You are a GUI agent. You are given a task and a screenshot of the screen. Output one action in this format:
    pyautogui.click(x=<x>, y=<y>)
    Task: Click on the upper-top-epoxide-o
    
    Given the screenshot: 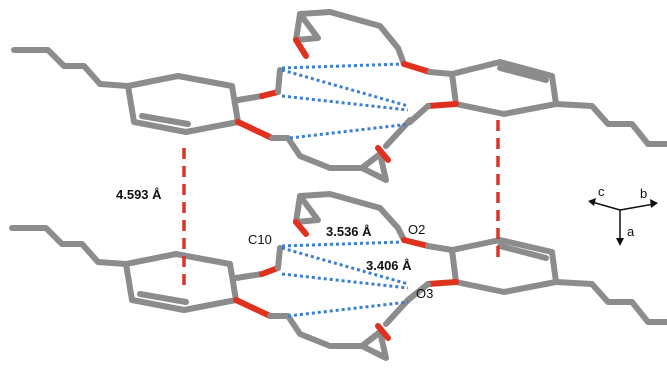 What is the action you would take?
    pyautogui.click(x=301, y=48)
    